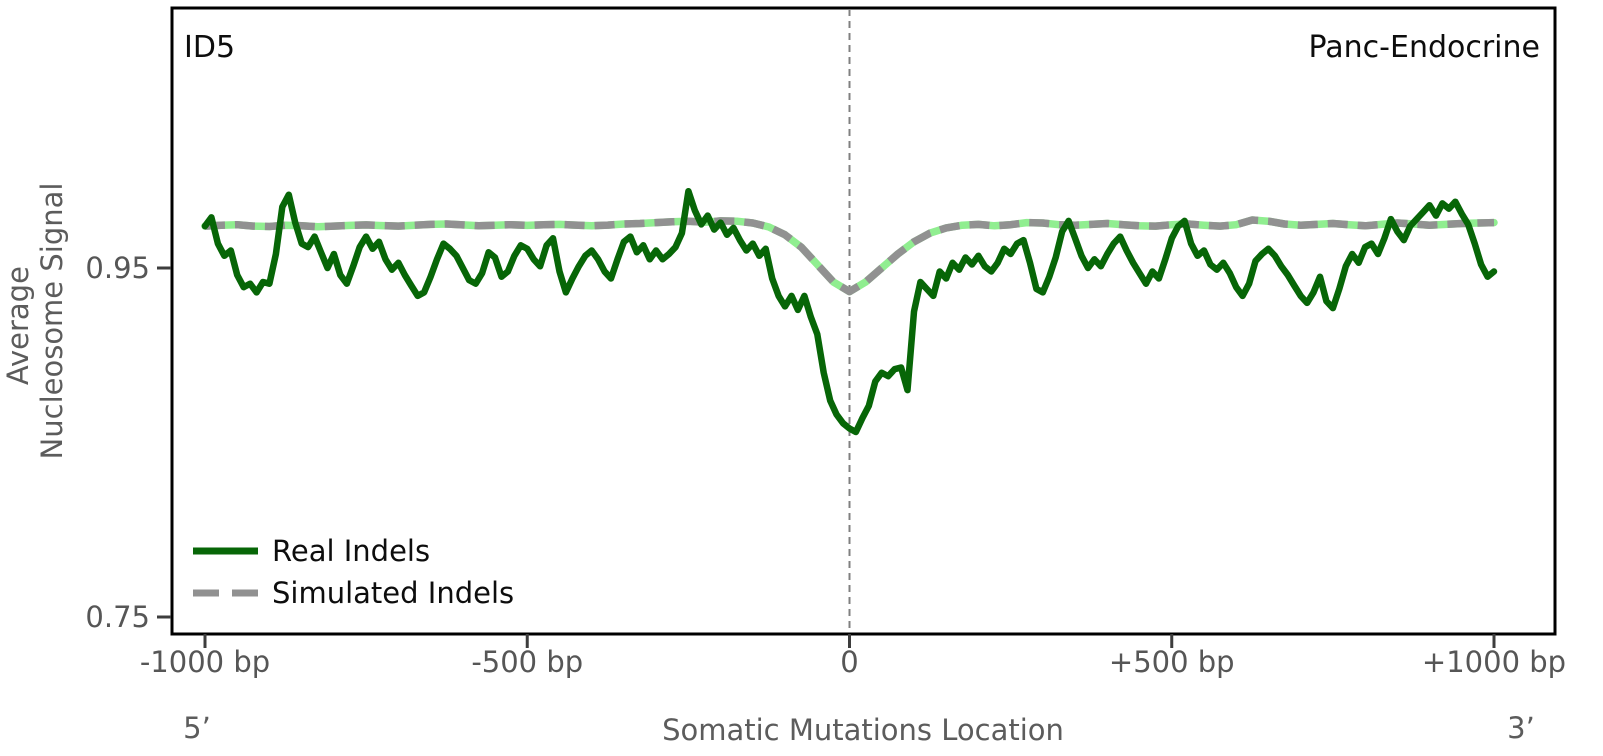  What do you see at coordinates (849, 662) in the screenshot?
I see `x-tick-label: 0` at bounding box center [849, 662].